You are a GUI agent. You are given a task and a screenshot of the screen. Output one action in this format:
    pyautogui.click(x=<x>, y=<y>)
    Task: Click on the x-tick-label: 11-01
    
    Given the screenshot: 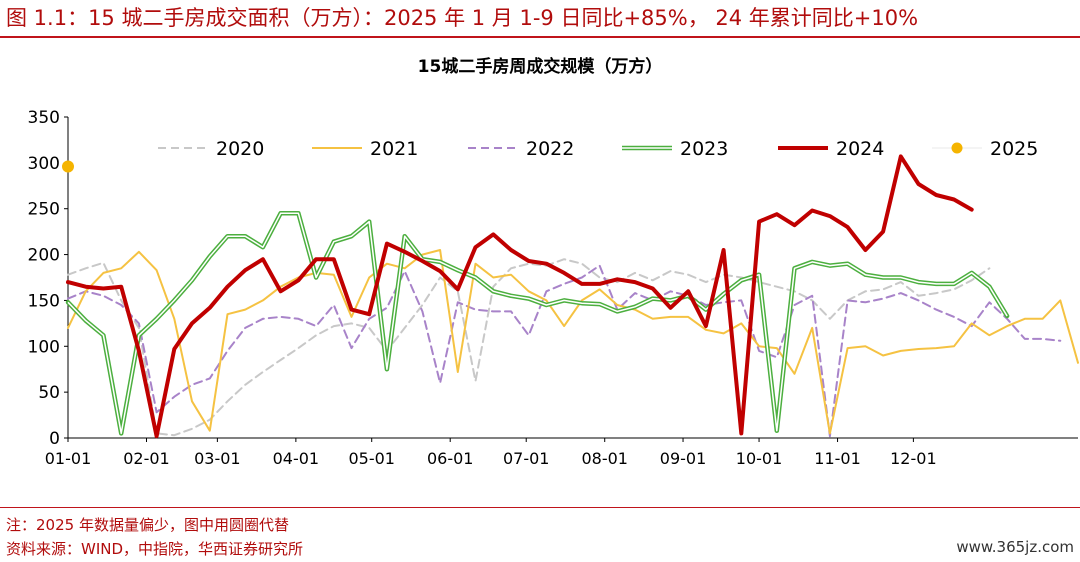 What is the action you would take?
    pyautogui.click(x=837, y=458)
    